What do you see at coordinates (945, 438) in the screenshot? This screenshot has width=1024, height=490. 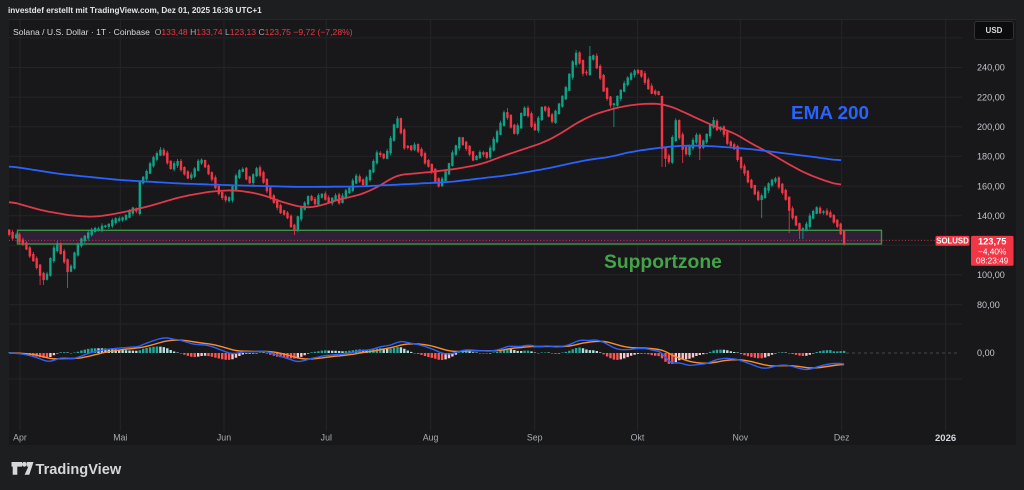 I see `svg-text: 2026` at bounding box center [945, 438].